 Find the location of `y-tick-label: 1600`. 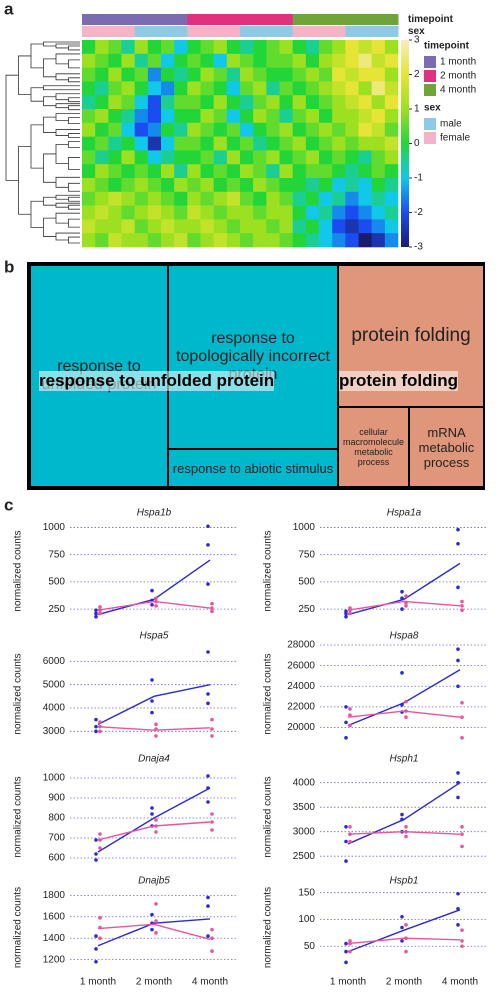

y-tick-label: 1600 is located at coordinates (54, 916).